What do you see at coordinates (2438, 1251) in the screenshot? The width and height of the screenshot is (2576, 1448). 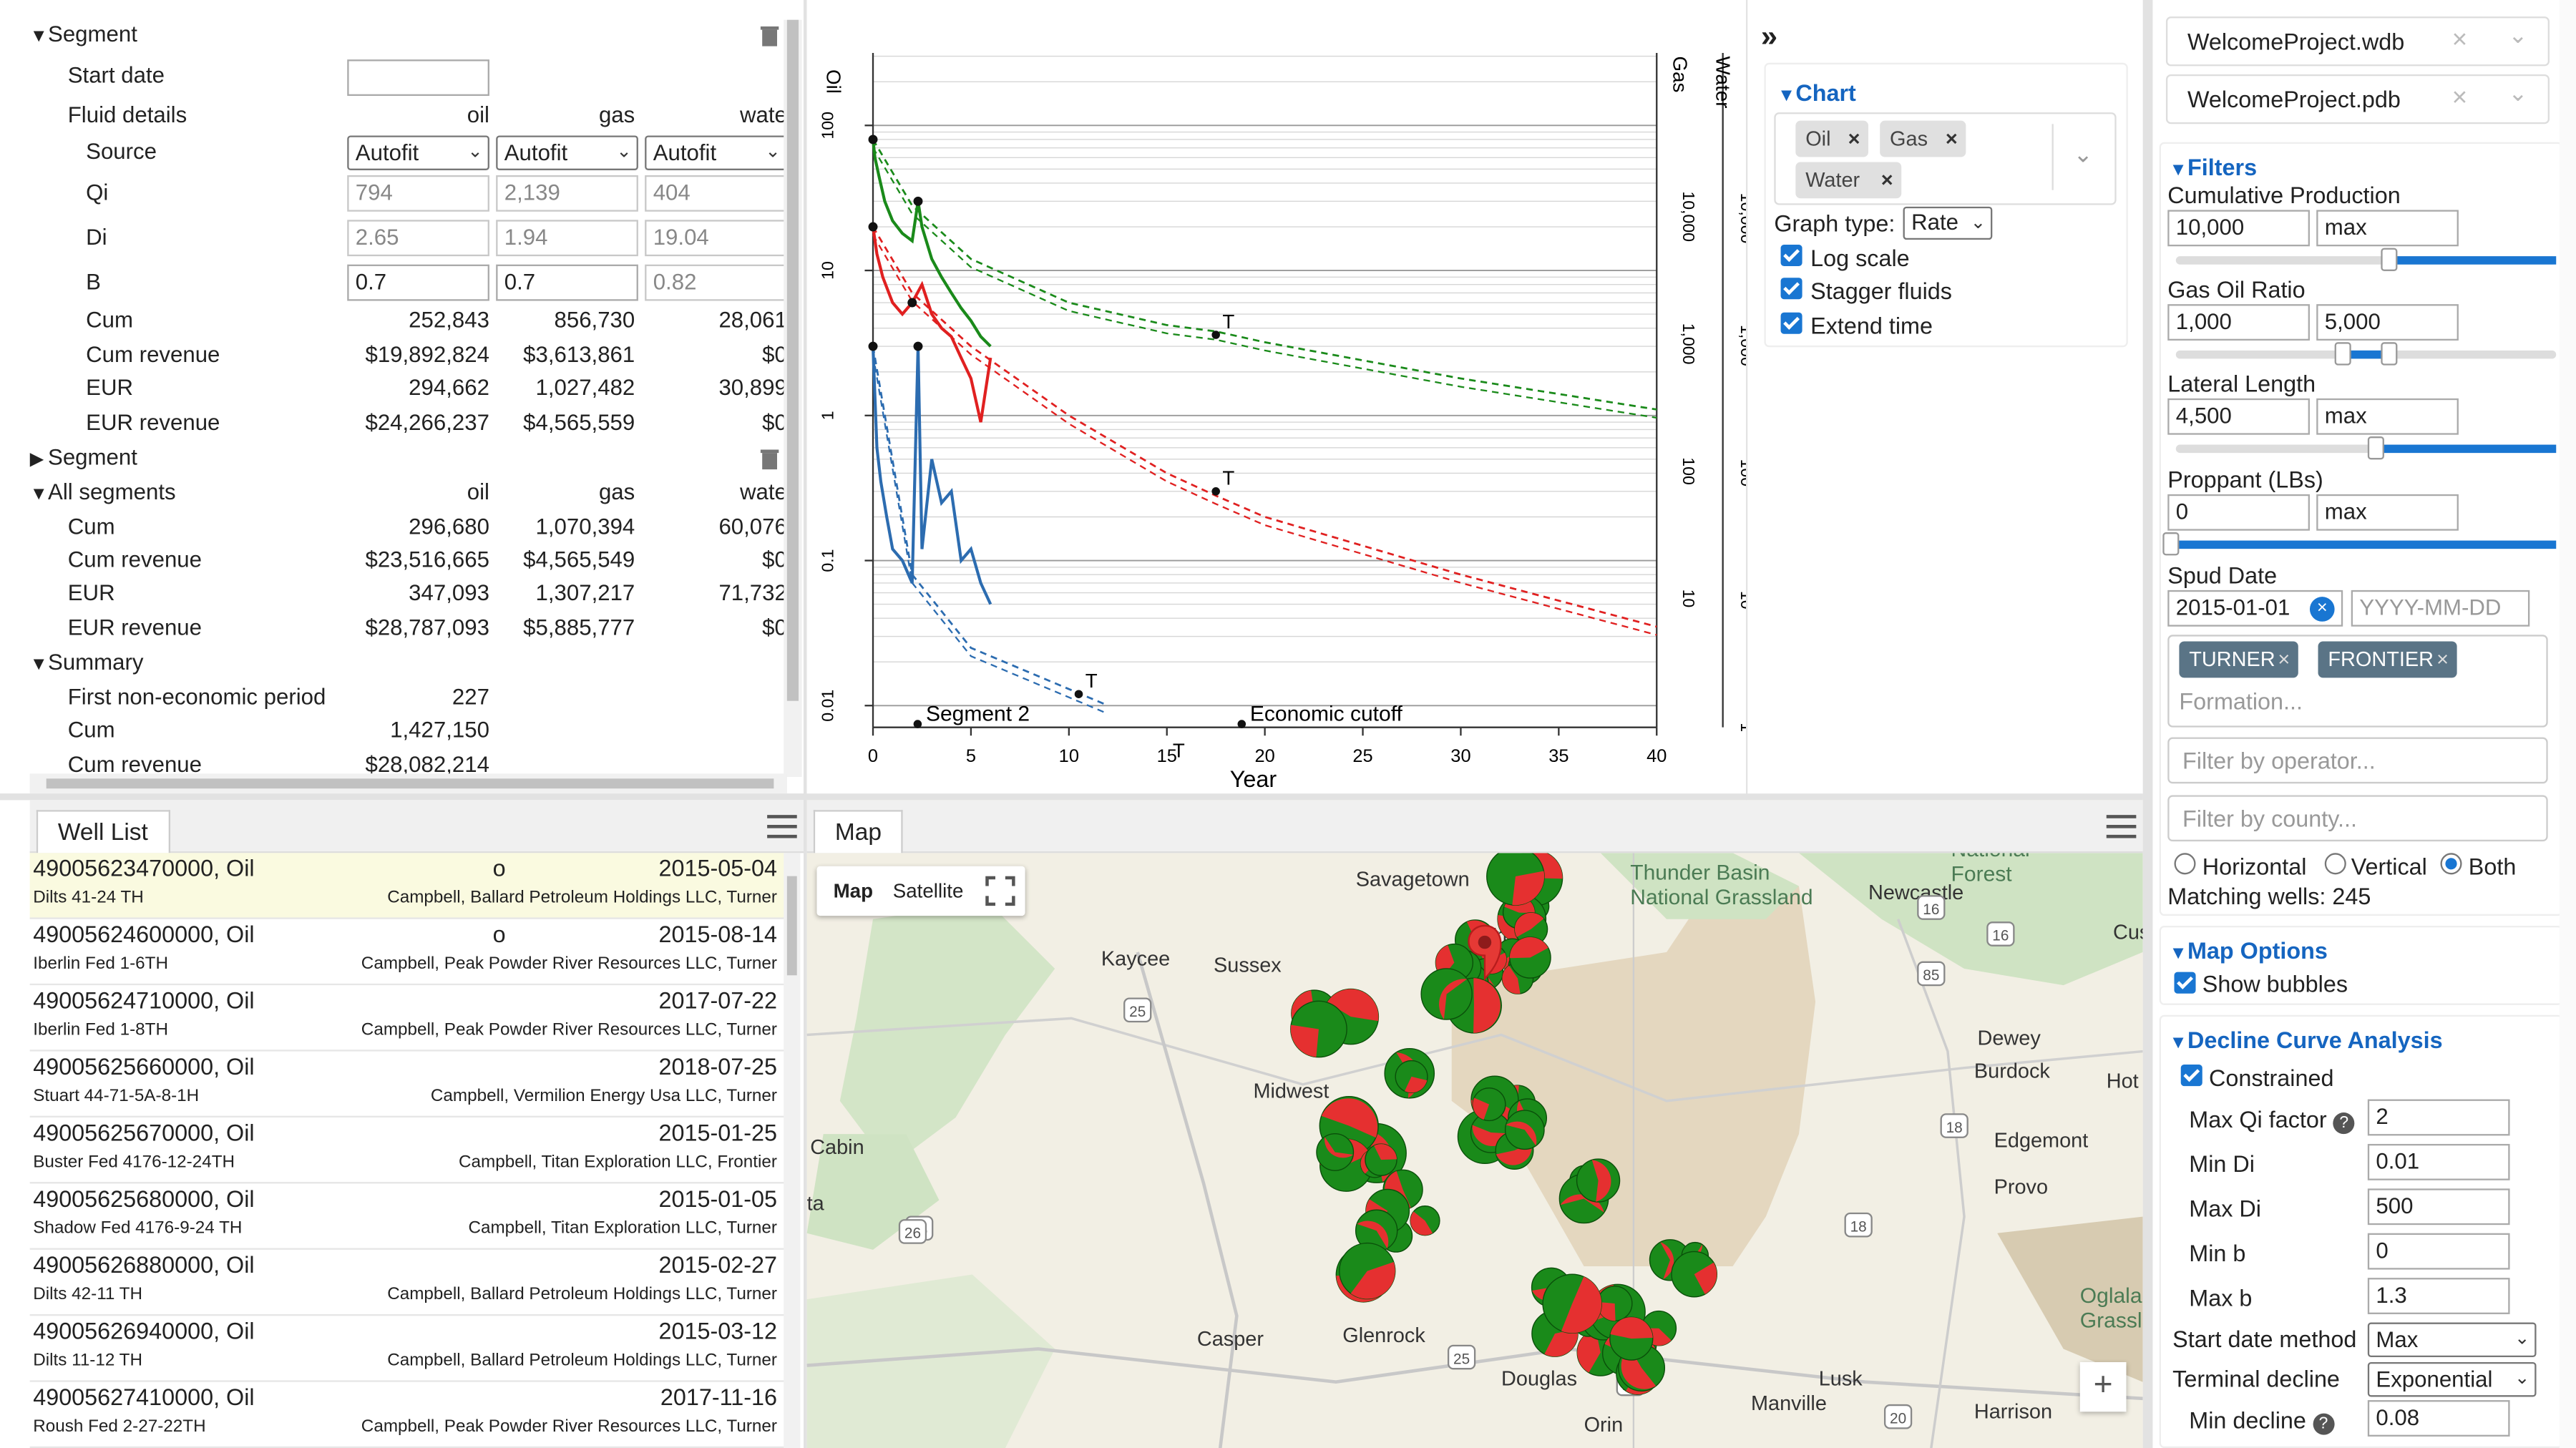 I see `min-b-input: 0` at bounding box center [2438, 1251].